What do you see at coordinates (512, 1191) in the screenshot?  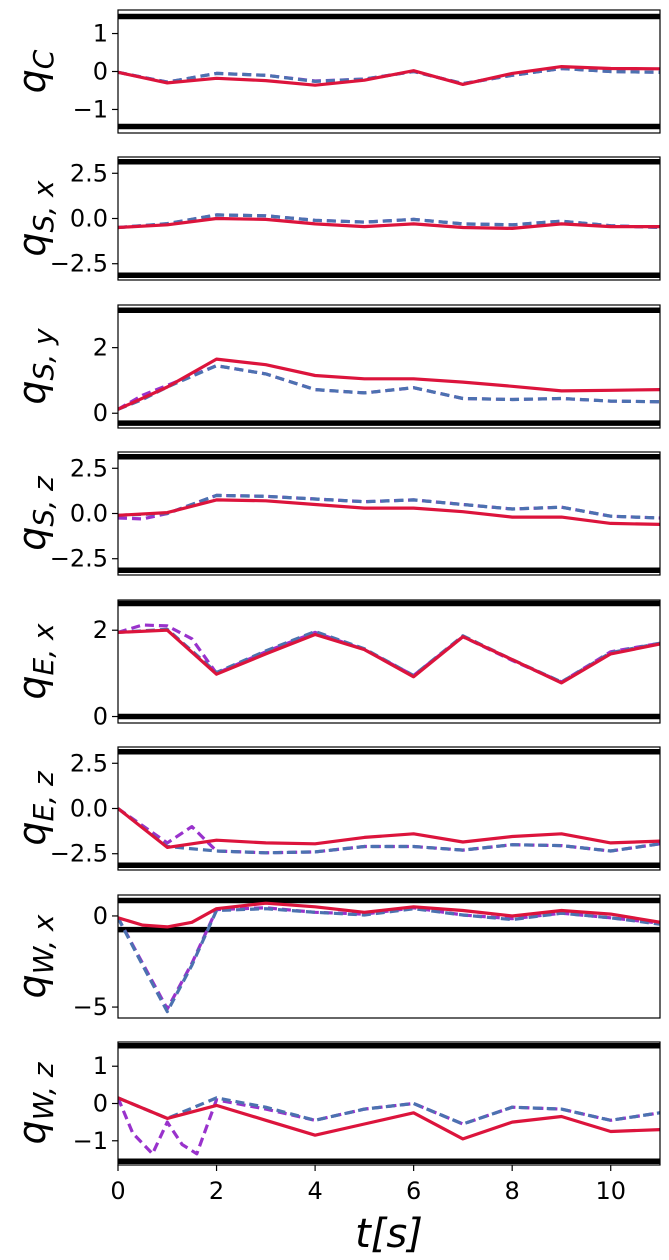 I see `x-tick-label: 8` at bounding box center [512, 1191].